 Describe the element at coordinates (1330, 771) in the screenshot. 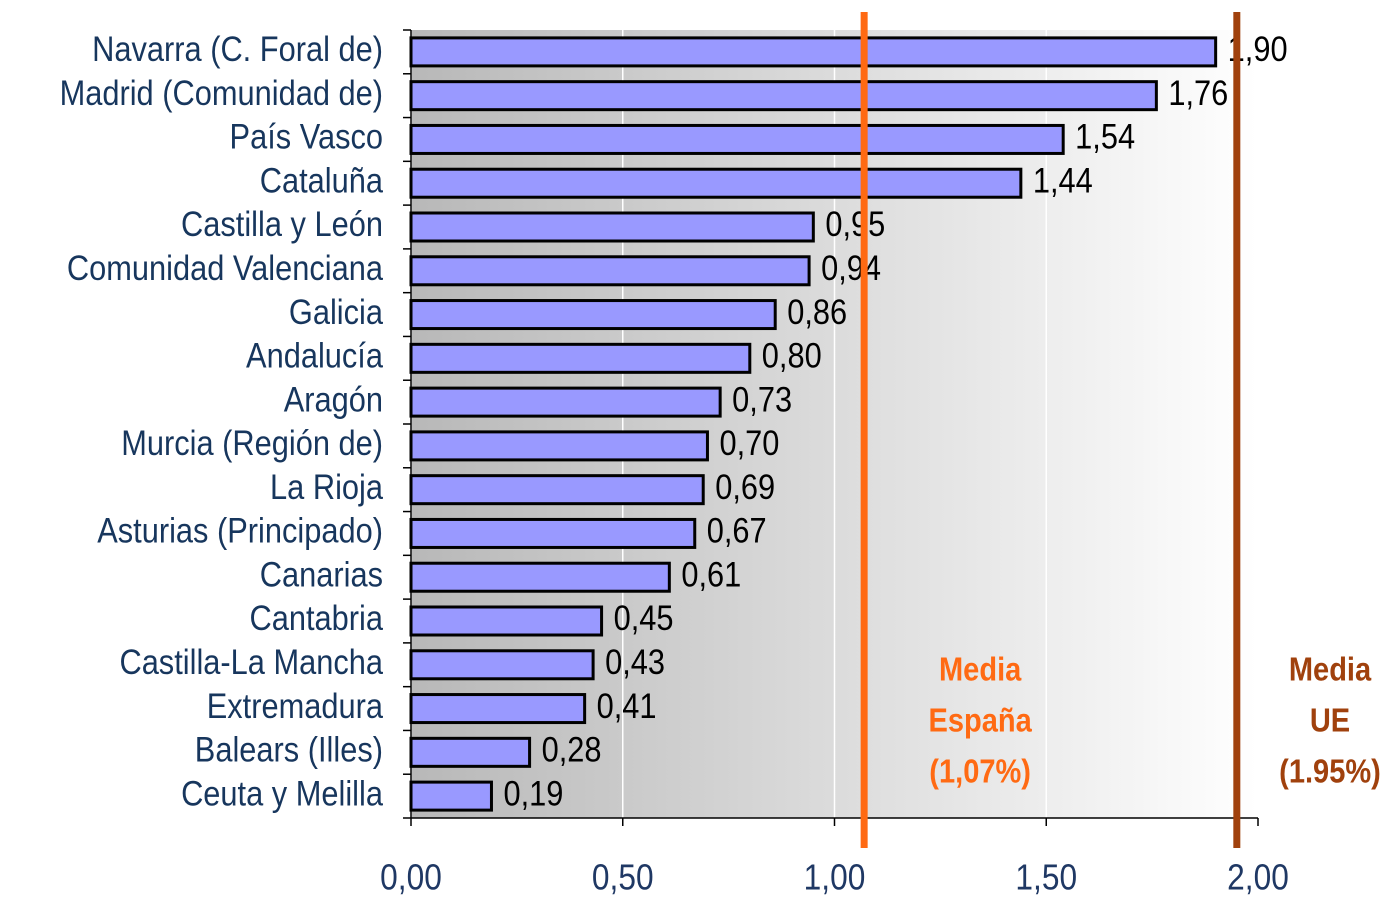

I see `reference-label: (1.95%)` at that location.